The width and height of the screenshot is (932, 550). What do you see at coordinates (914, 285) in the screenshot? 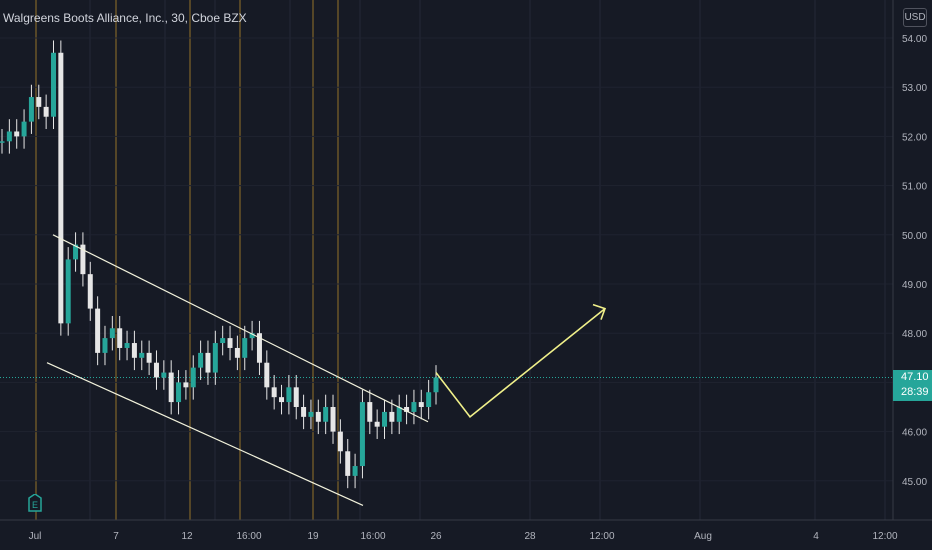
I see `y-tick-label: 49.00` at bounding box center [914, 285].